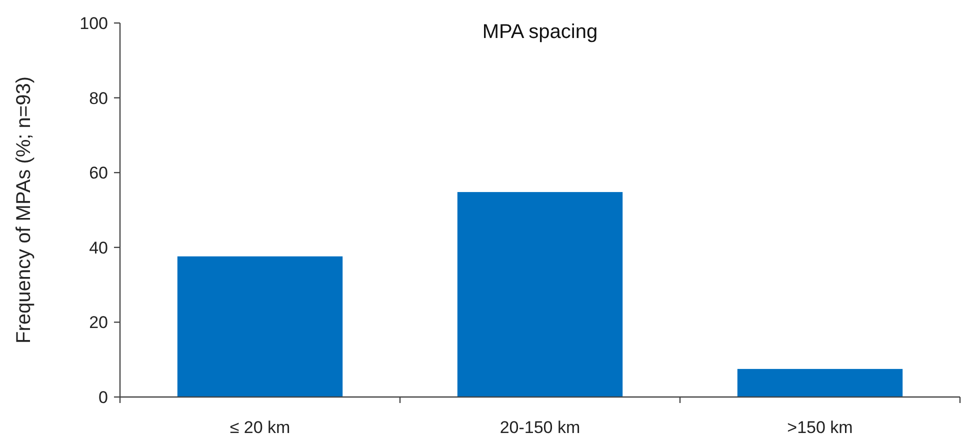 The width and height of the screenshot is (963, 441). Describe the element at coordinates (540, 32) in the screenshot. I see `chart-title: MPA spacing` at that location.